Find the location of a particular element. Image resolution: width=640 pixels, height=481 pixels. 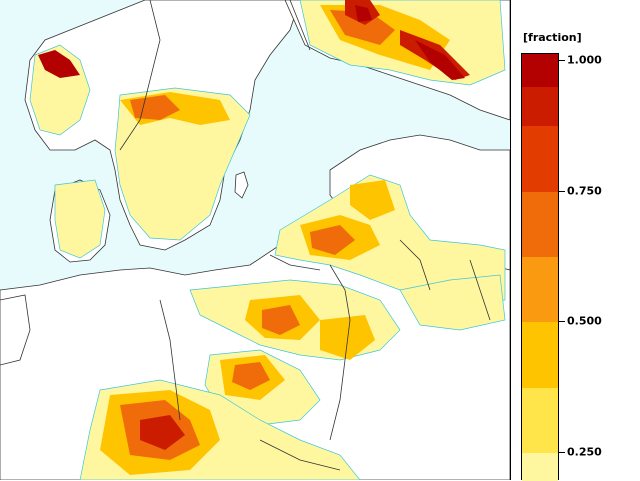

gotland-land is located at coordinates (241, 185).